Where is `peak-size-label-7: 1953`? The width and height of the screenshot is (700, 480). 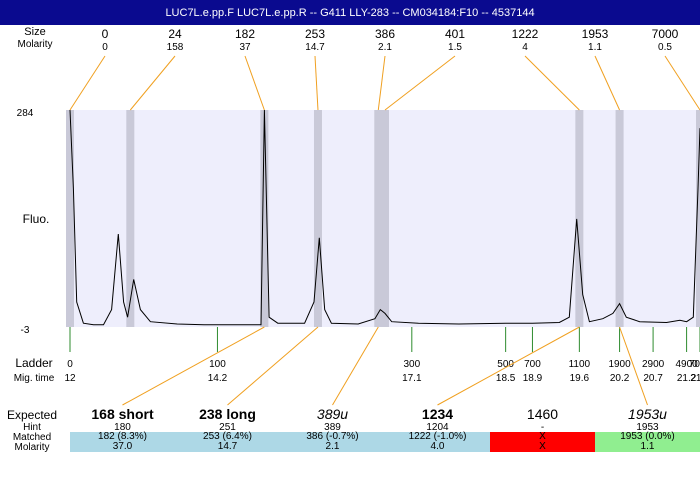
peak-size-label-7: 1953 is located at coordinates (595, 34).